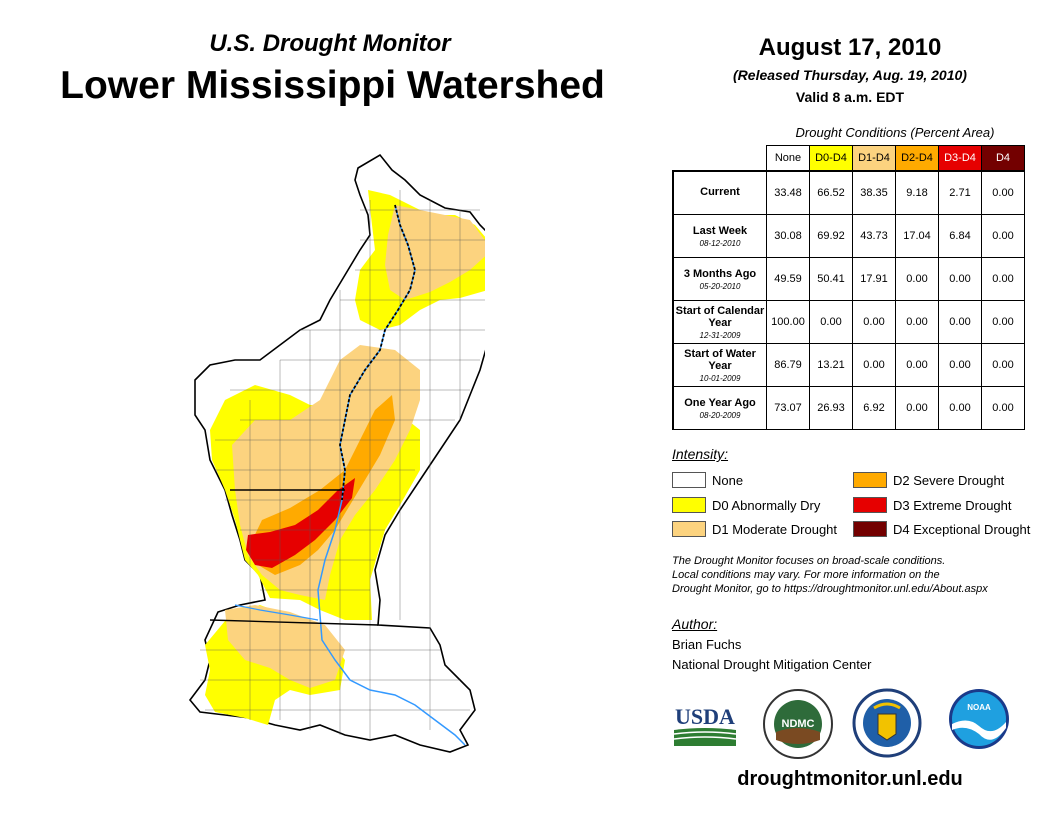  What do you see at coordinates (960, 192) in the screenshot?
I see `table-cell: 2.71` at bounding box center [960, 192].